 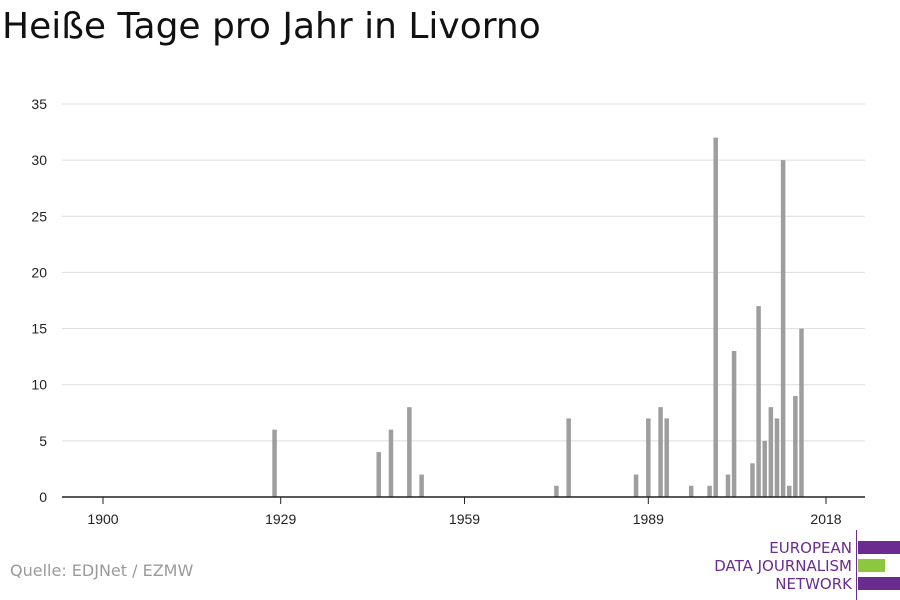 What do you see at coordinates (801, 412) in the screenshot?
I see `bar-2014` at bounding box center [801, 412].